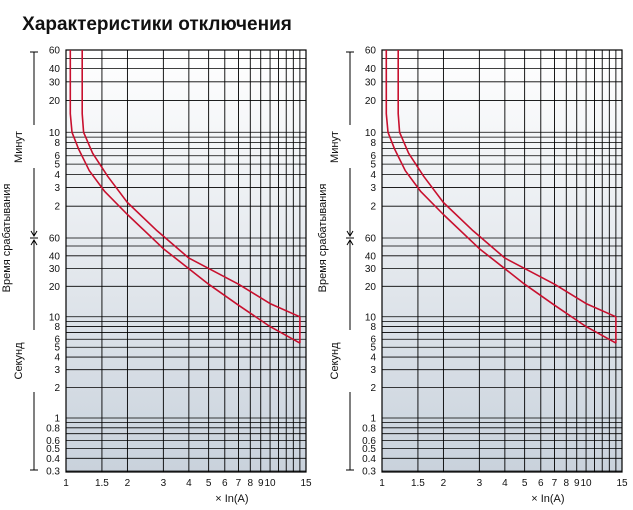  Describe the element at coordinates (157, 24) in the screenshot. I see `chart-title: Характеристики отключения` at that location.